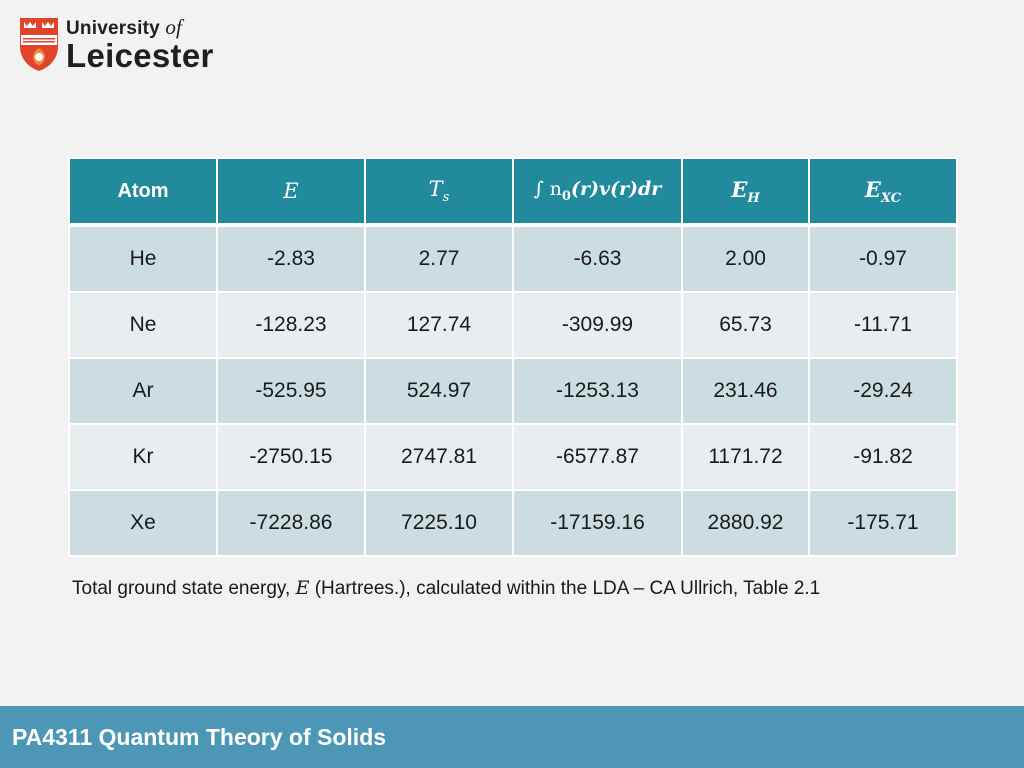  What do you see at coordinates (113, 28) in the screenshot?
I see `logo-university: University` at bounding box center [113, 28].